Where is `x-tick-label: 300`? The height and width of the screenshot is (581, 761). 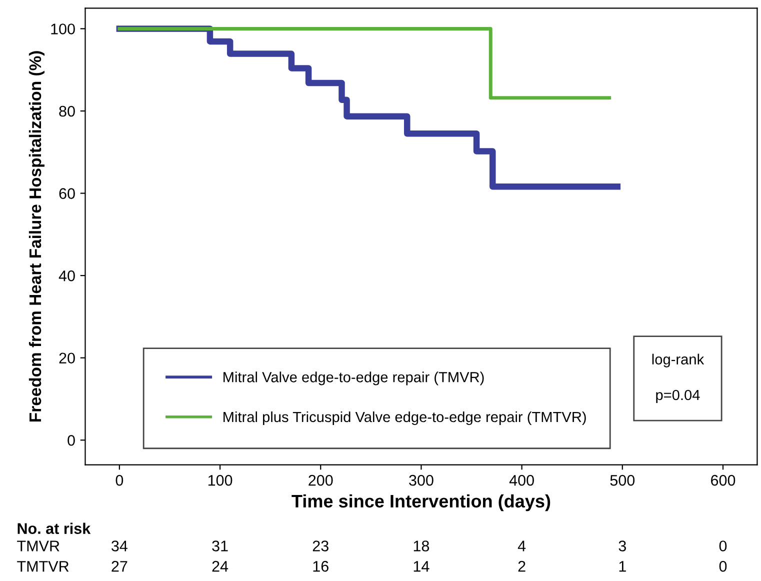 x-tick-label: 300 is located at coordinates (421, 480).